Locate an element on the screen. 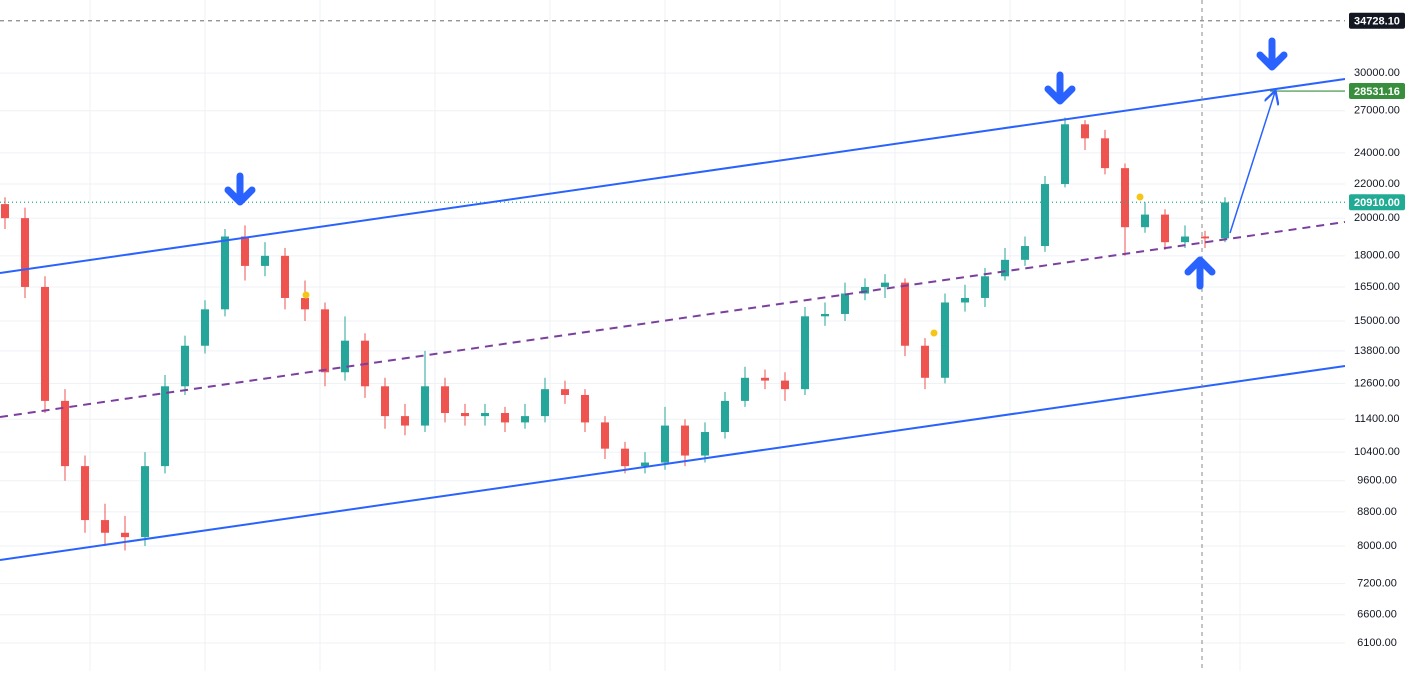 This screenshot has height=676, width=1409. price-axis is located at coordinates (1377, 335).